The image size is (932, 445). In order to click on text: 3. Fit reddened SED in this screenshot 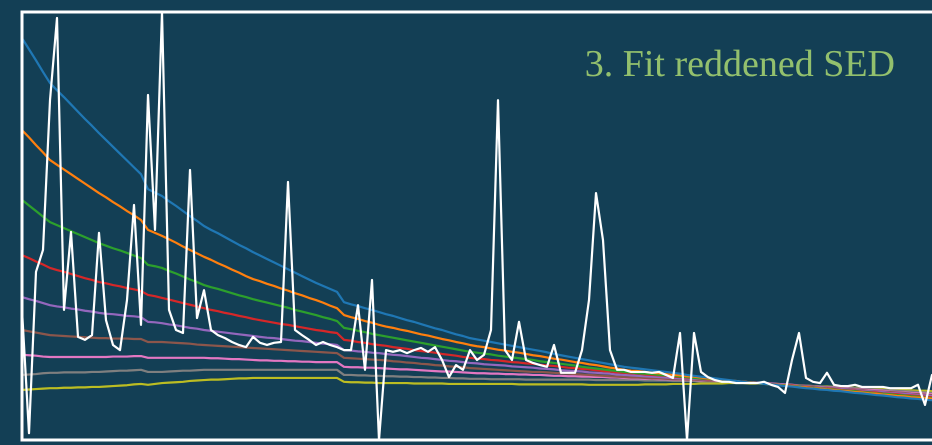, I will do `click(739, 64)`.